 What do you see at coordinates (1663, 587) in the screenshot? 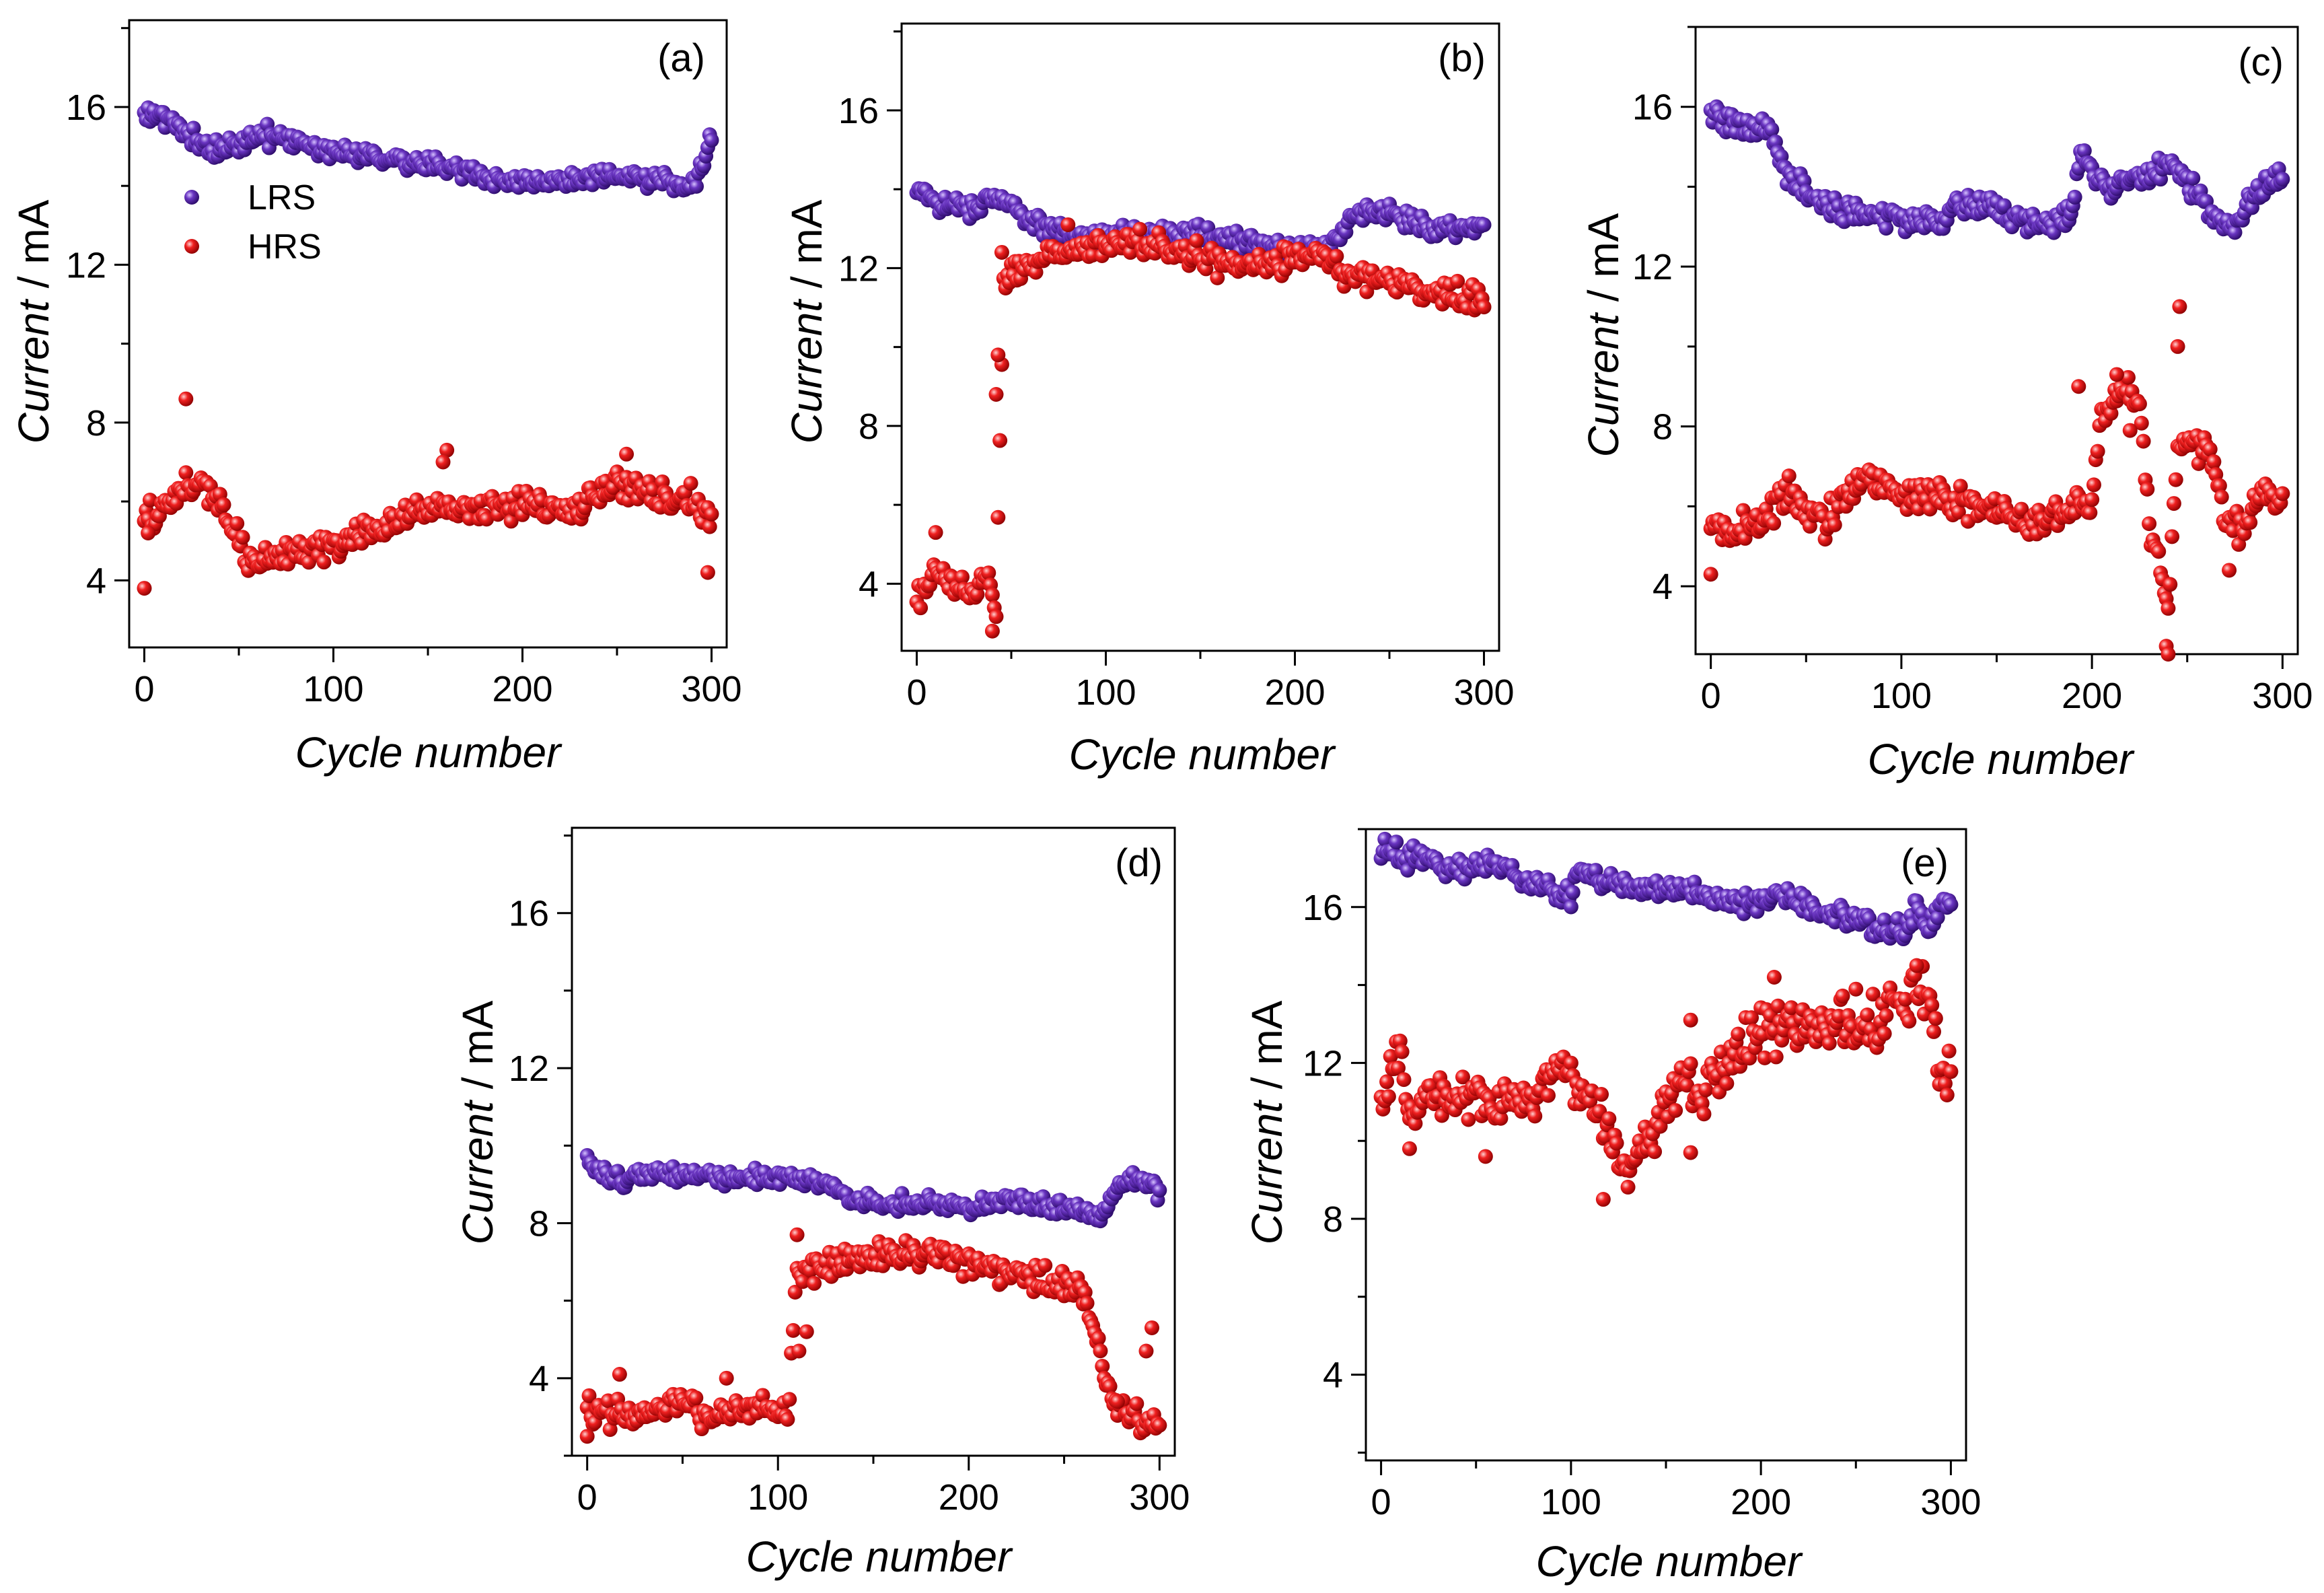
I see `y-tick-label: 4` at bounding box center [1663, 587].